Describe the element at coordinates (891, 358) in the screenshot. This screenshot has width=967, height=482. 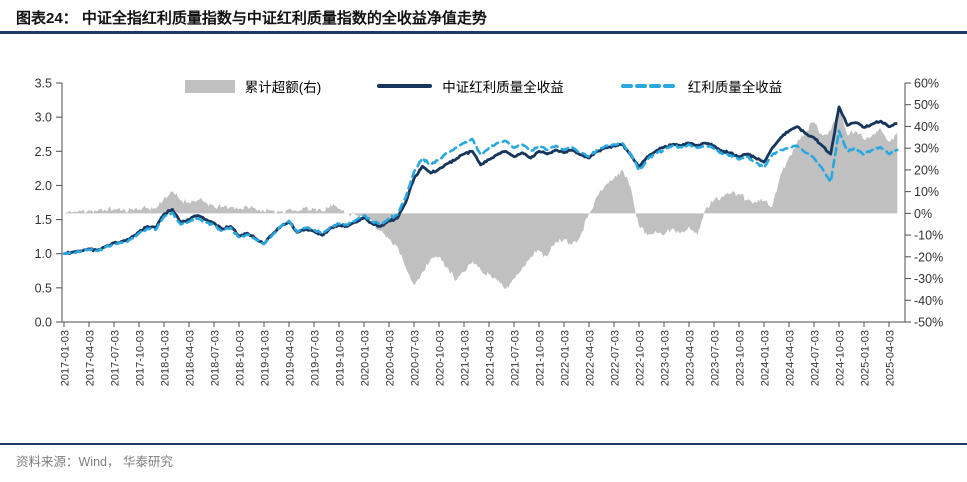
I see `svg-text: 2025-04-03` at that location.